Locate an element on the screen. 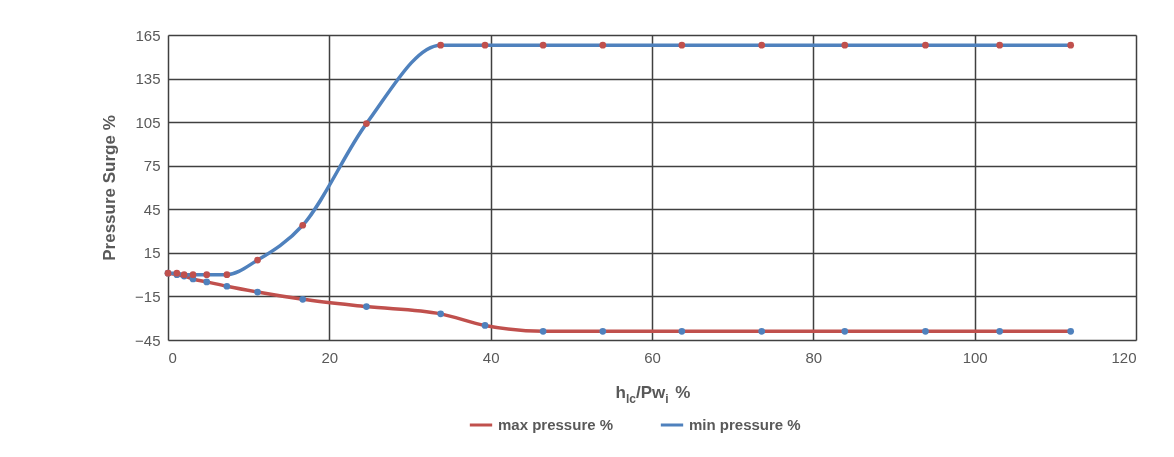  y-tick-label: −45 is located at coordinates (148, 340).